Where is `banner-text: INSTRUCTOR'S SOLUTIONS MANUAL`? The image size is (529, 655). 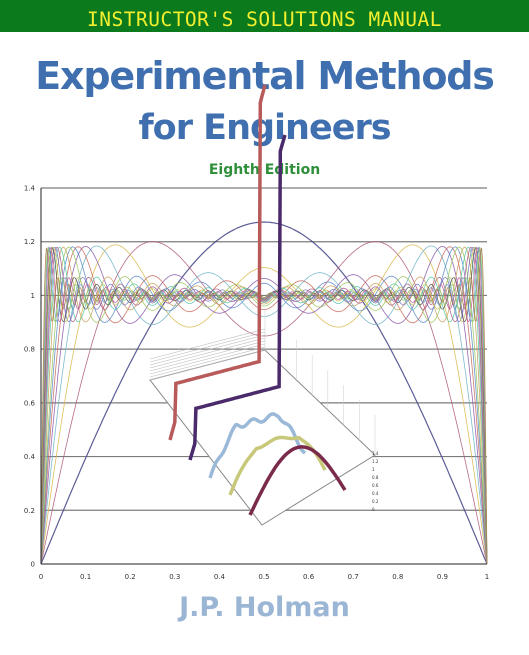
banner-text: INSTRUCTOR'S SOLUTIONS MANUAL is located at coordinates (264, 19).